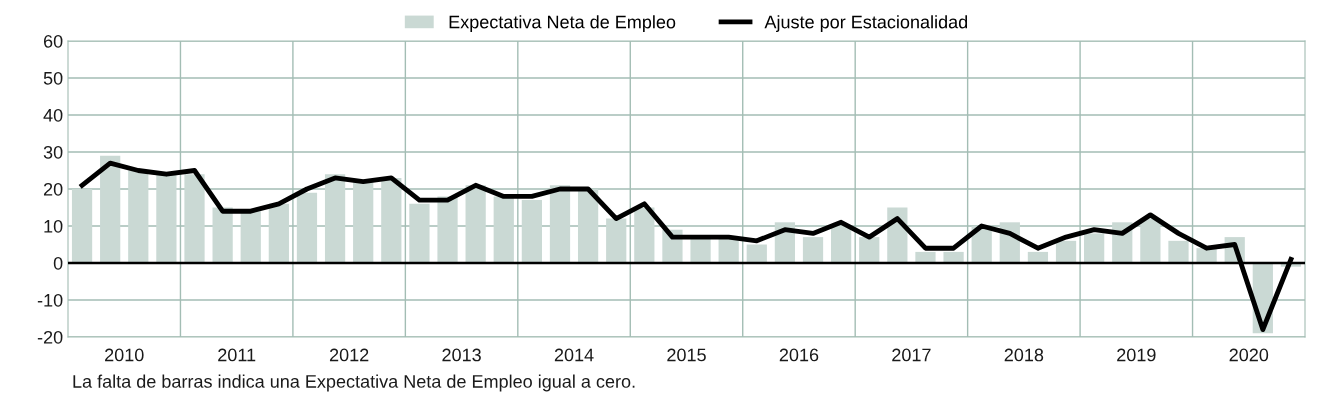 The width and height of the screenshot is (1335, 406). I want to click on y-tick-label: 0, so click(58, 263).